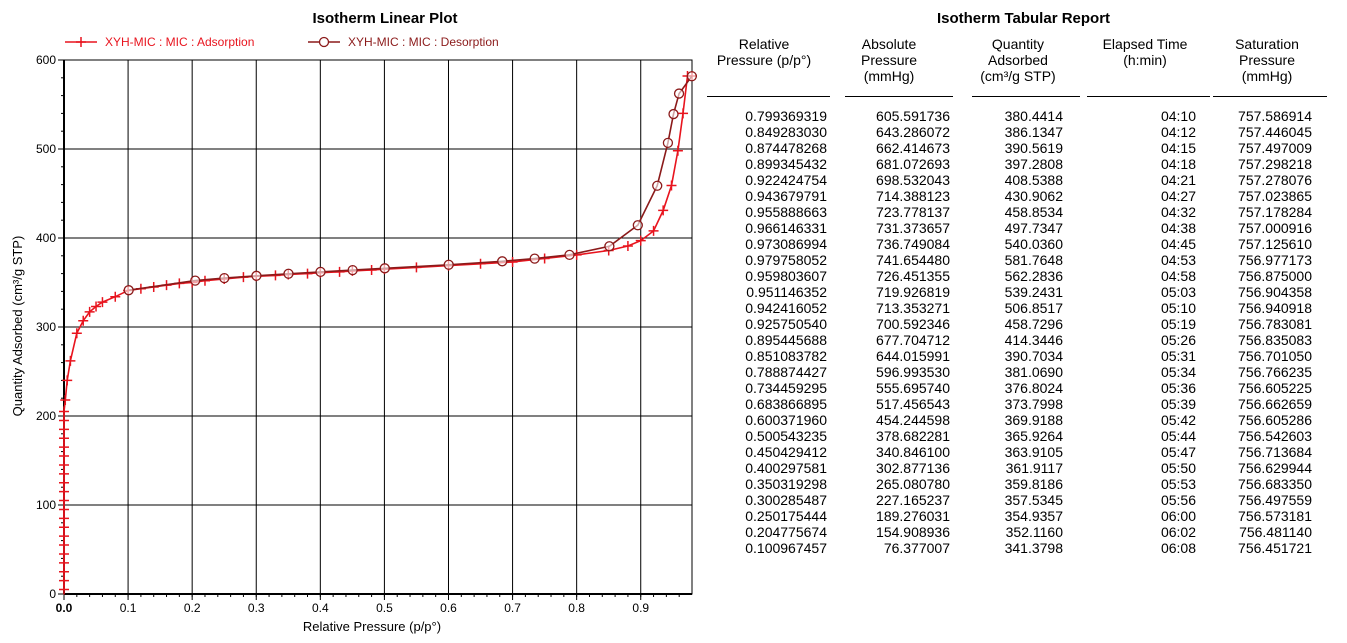  Describe the element at coordinates (1033, 452) in the screenshot. I see `table-cell: 363.9105` at that location.